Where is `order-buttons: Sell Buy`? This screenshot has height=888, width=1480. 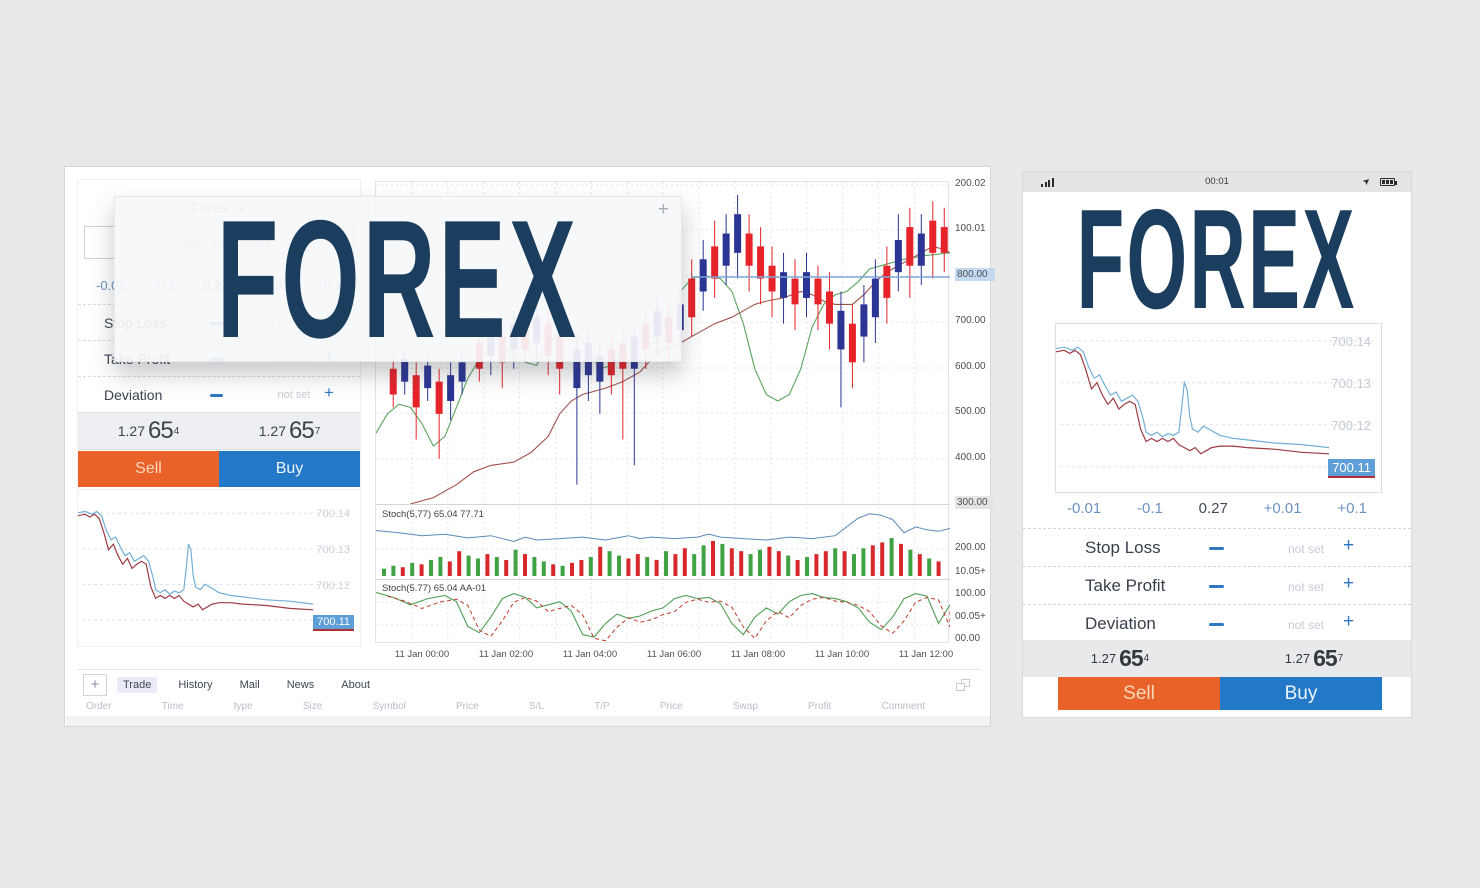 order-buttons: Sell Buy is located at coordinates (219, 469).